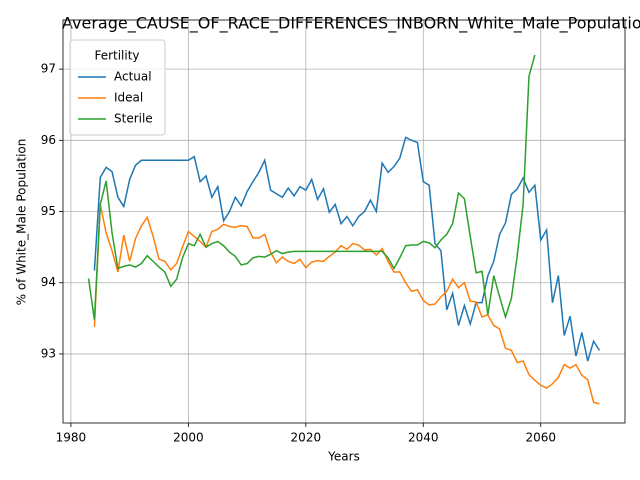 The height and width of the screenshot is (480, 640). What do you see at coordinates (133, 77) in the screenshot?
I see `legend-label: Actual` at bounding box center [133, 77].